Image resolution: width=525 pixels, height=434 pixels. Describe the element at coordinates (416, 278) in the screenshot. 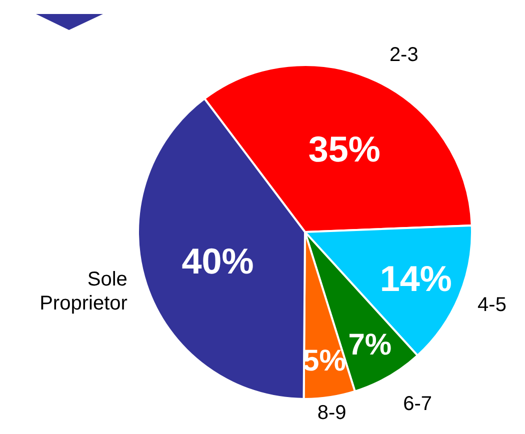

I see `data-label: 14%` at that location.